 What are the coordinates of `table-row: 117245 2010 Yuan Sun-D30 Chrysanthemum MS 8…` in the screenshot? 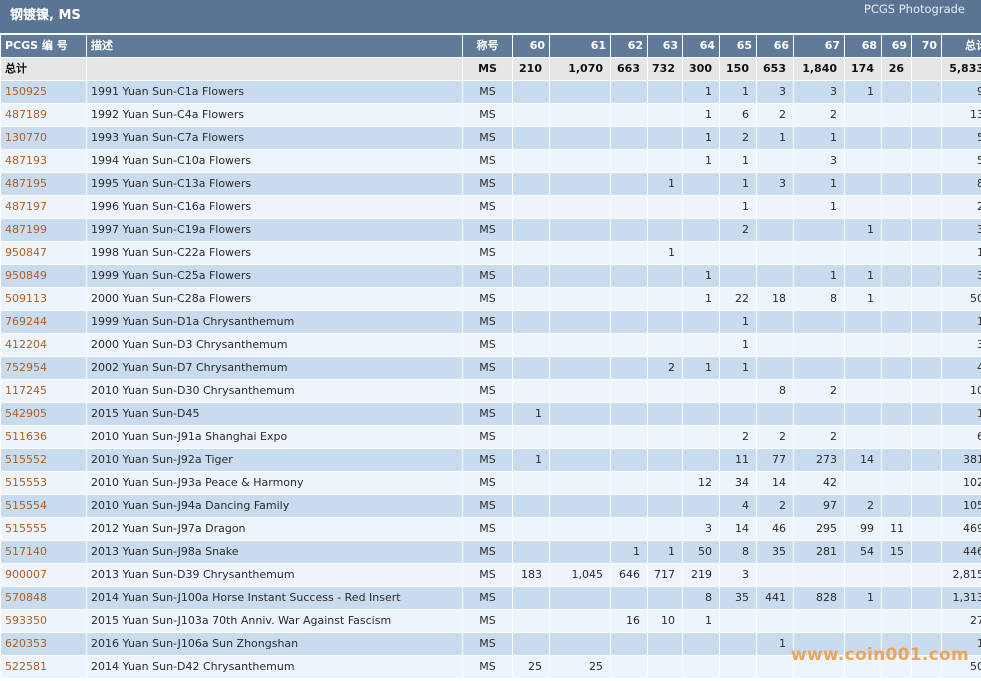 It's located at (490, 391).